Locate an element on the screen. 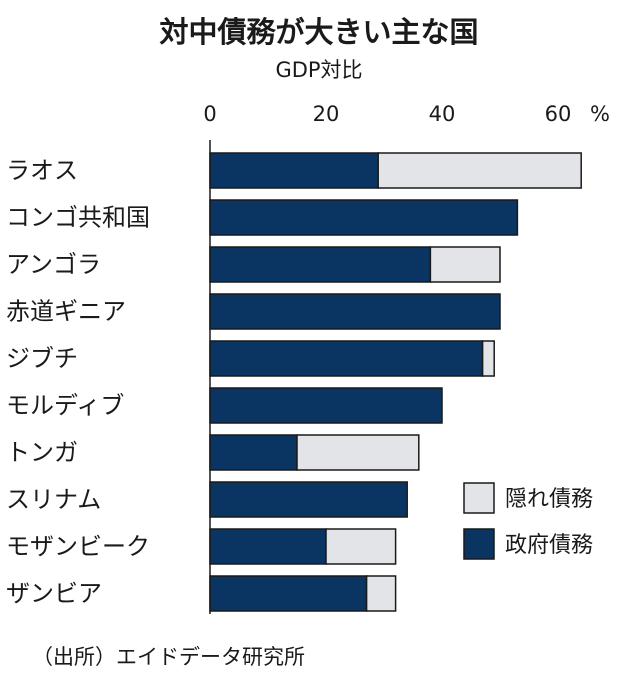 The image size is (638, 681). category-label: モルディブ is located at coordinates (65, 406).